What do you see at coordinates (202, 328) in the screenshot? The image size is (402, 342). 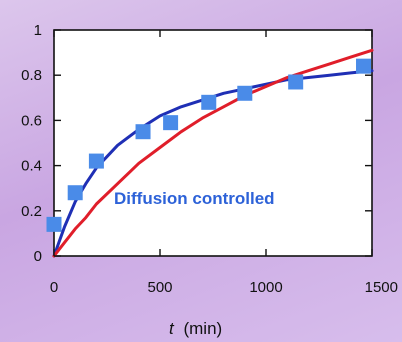 I see `x-axis-unit: (min)` at bounding box center [202, 328].